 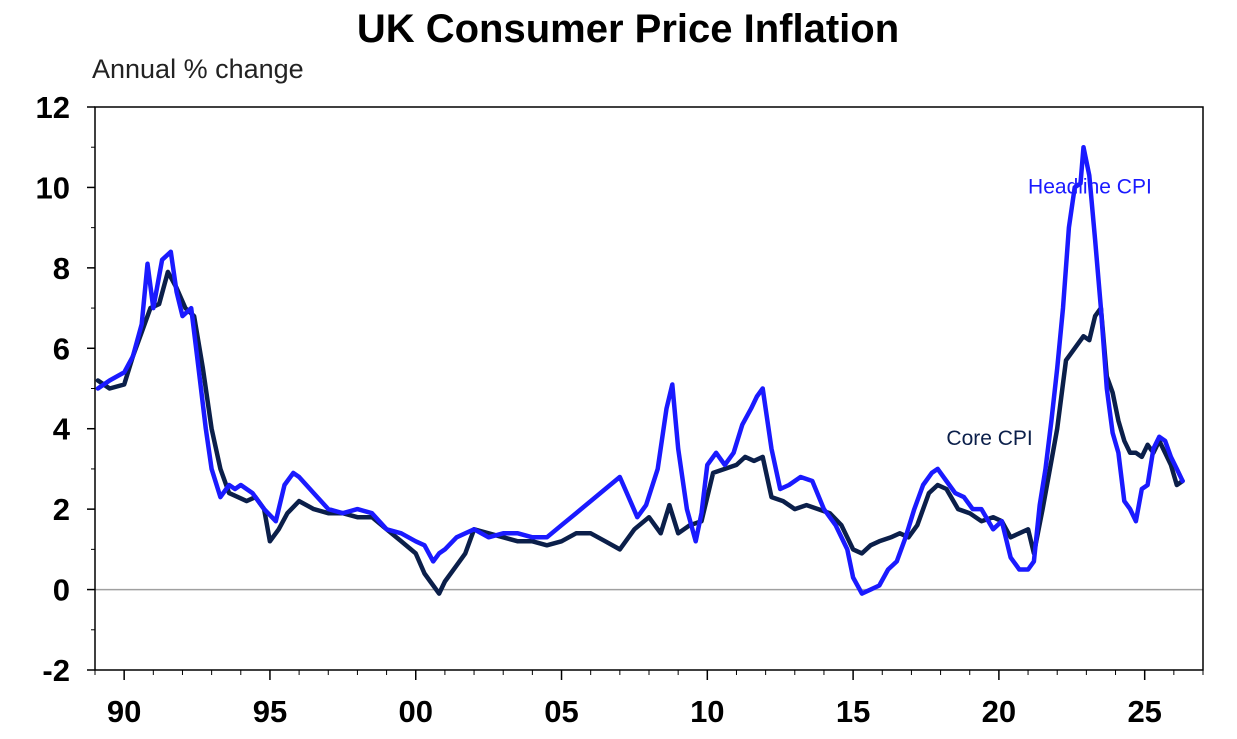 I want to click on x-tick-label: 90, so click(x=124, y=711).